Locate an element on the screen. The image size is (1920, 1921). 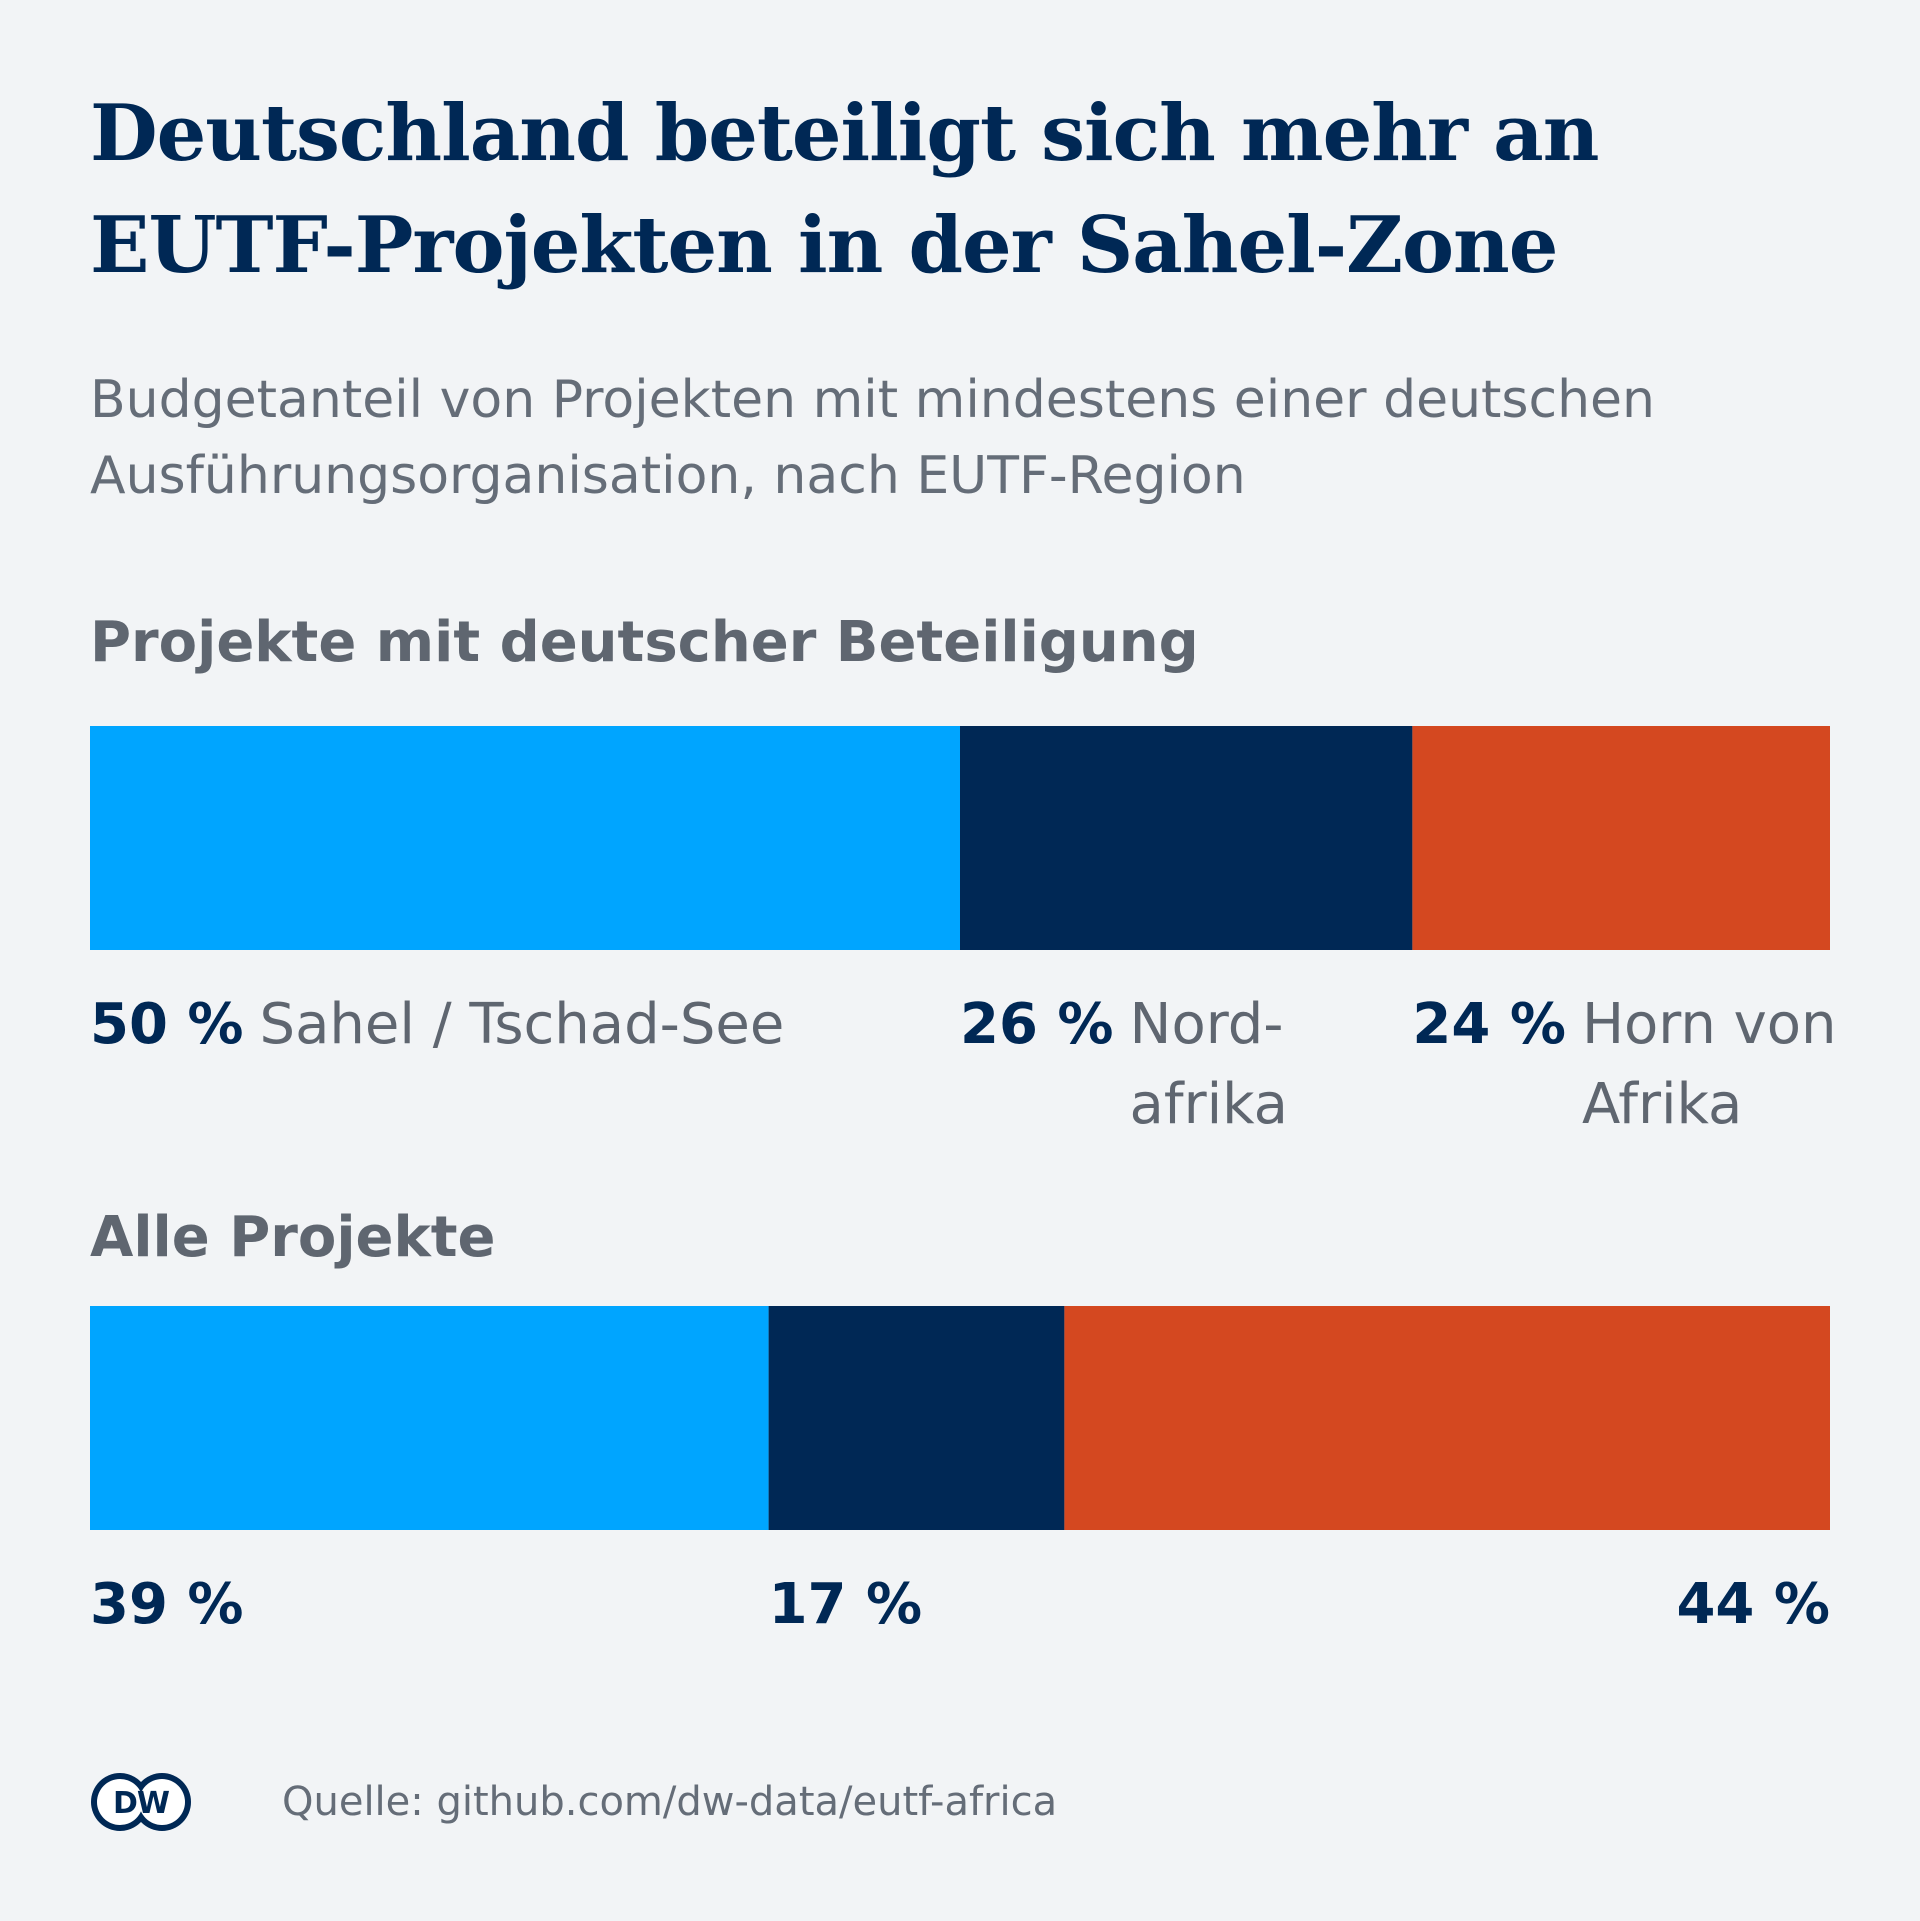
value-label: 39 % is located at coordinates (167, 1604).